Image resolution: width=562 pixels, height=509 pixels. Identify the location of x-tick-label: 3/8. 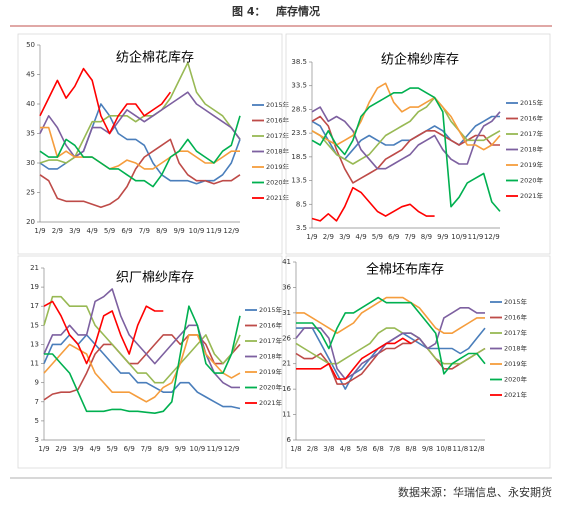
(328, 449).